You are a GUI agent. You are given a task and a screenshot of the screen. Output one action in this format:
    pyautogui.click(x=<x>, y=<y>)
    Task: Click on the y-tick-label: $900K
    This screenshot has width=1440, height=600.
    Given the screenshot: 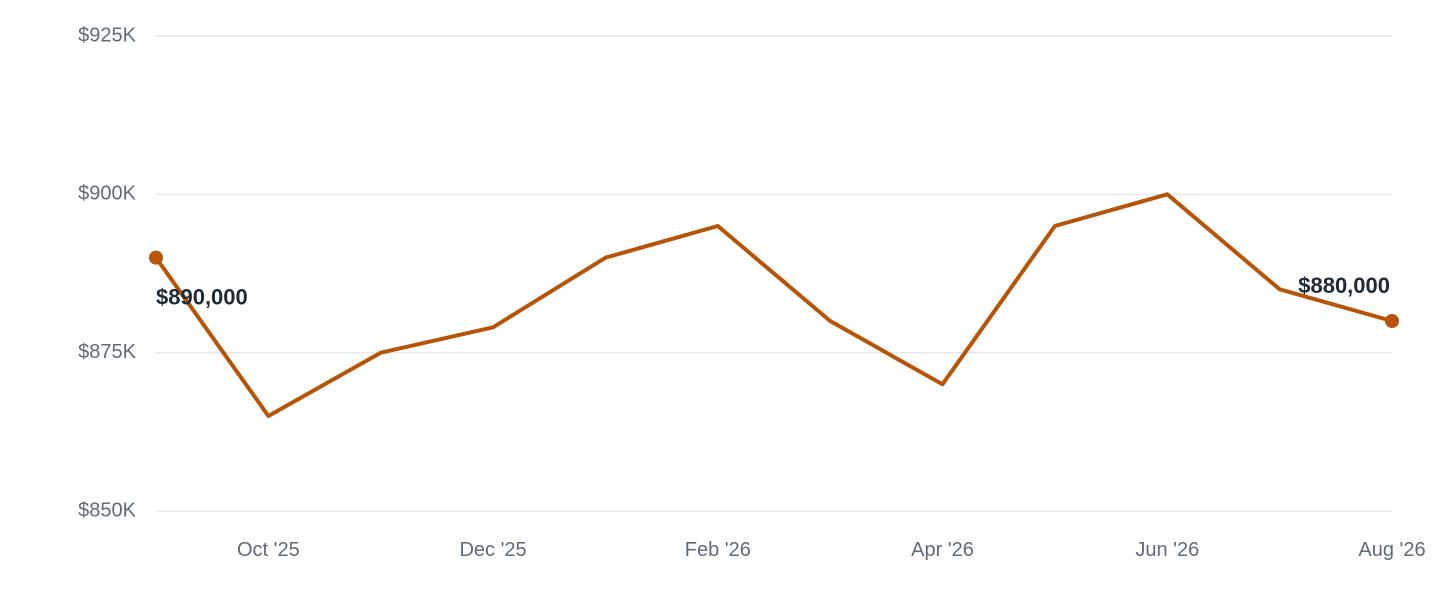 What is the action you would take?
    pyautogui.click(x=107, y=194)
    